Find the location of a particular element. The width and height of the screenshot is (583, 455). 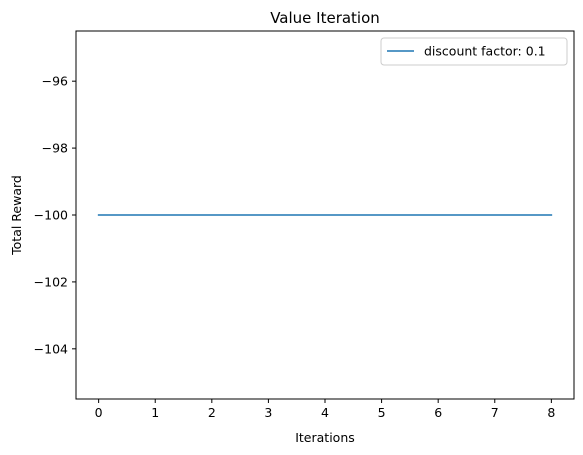

chart-title: Value Iteration is located at coordinates (325, 18).